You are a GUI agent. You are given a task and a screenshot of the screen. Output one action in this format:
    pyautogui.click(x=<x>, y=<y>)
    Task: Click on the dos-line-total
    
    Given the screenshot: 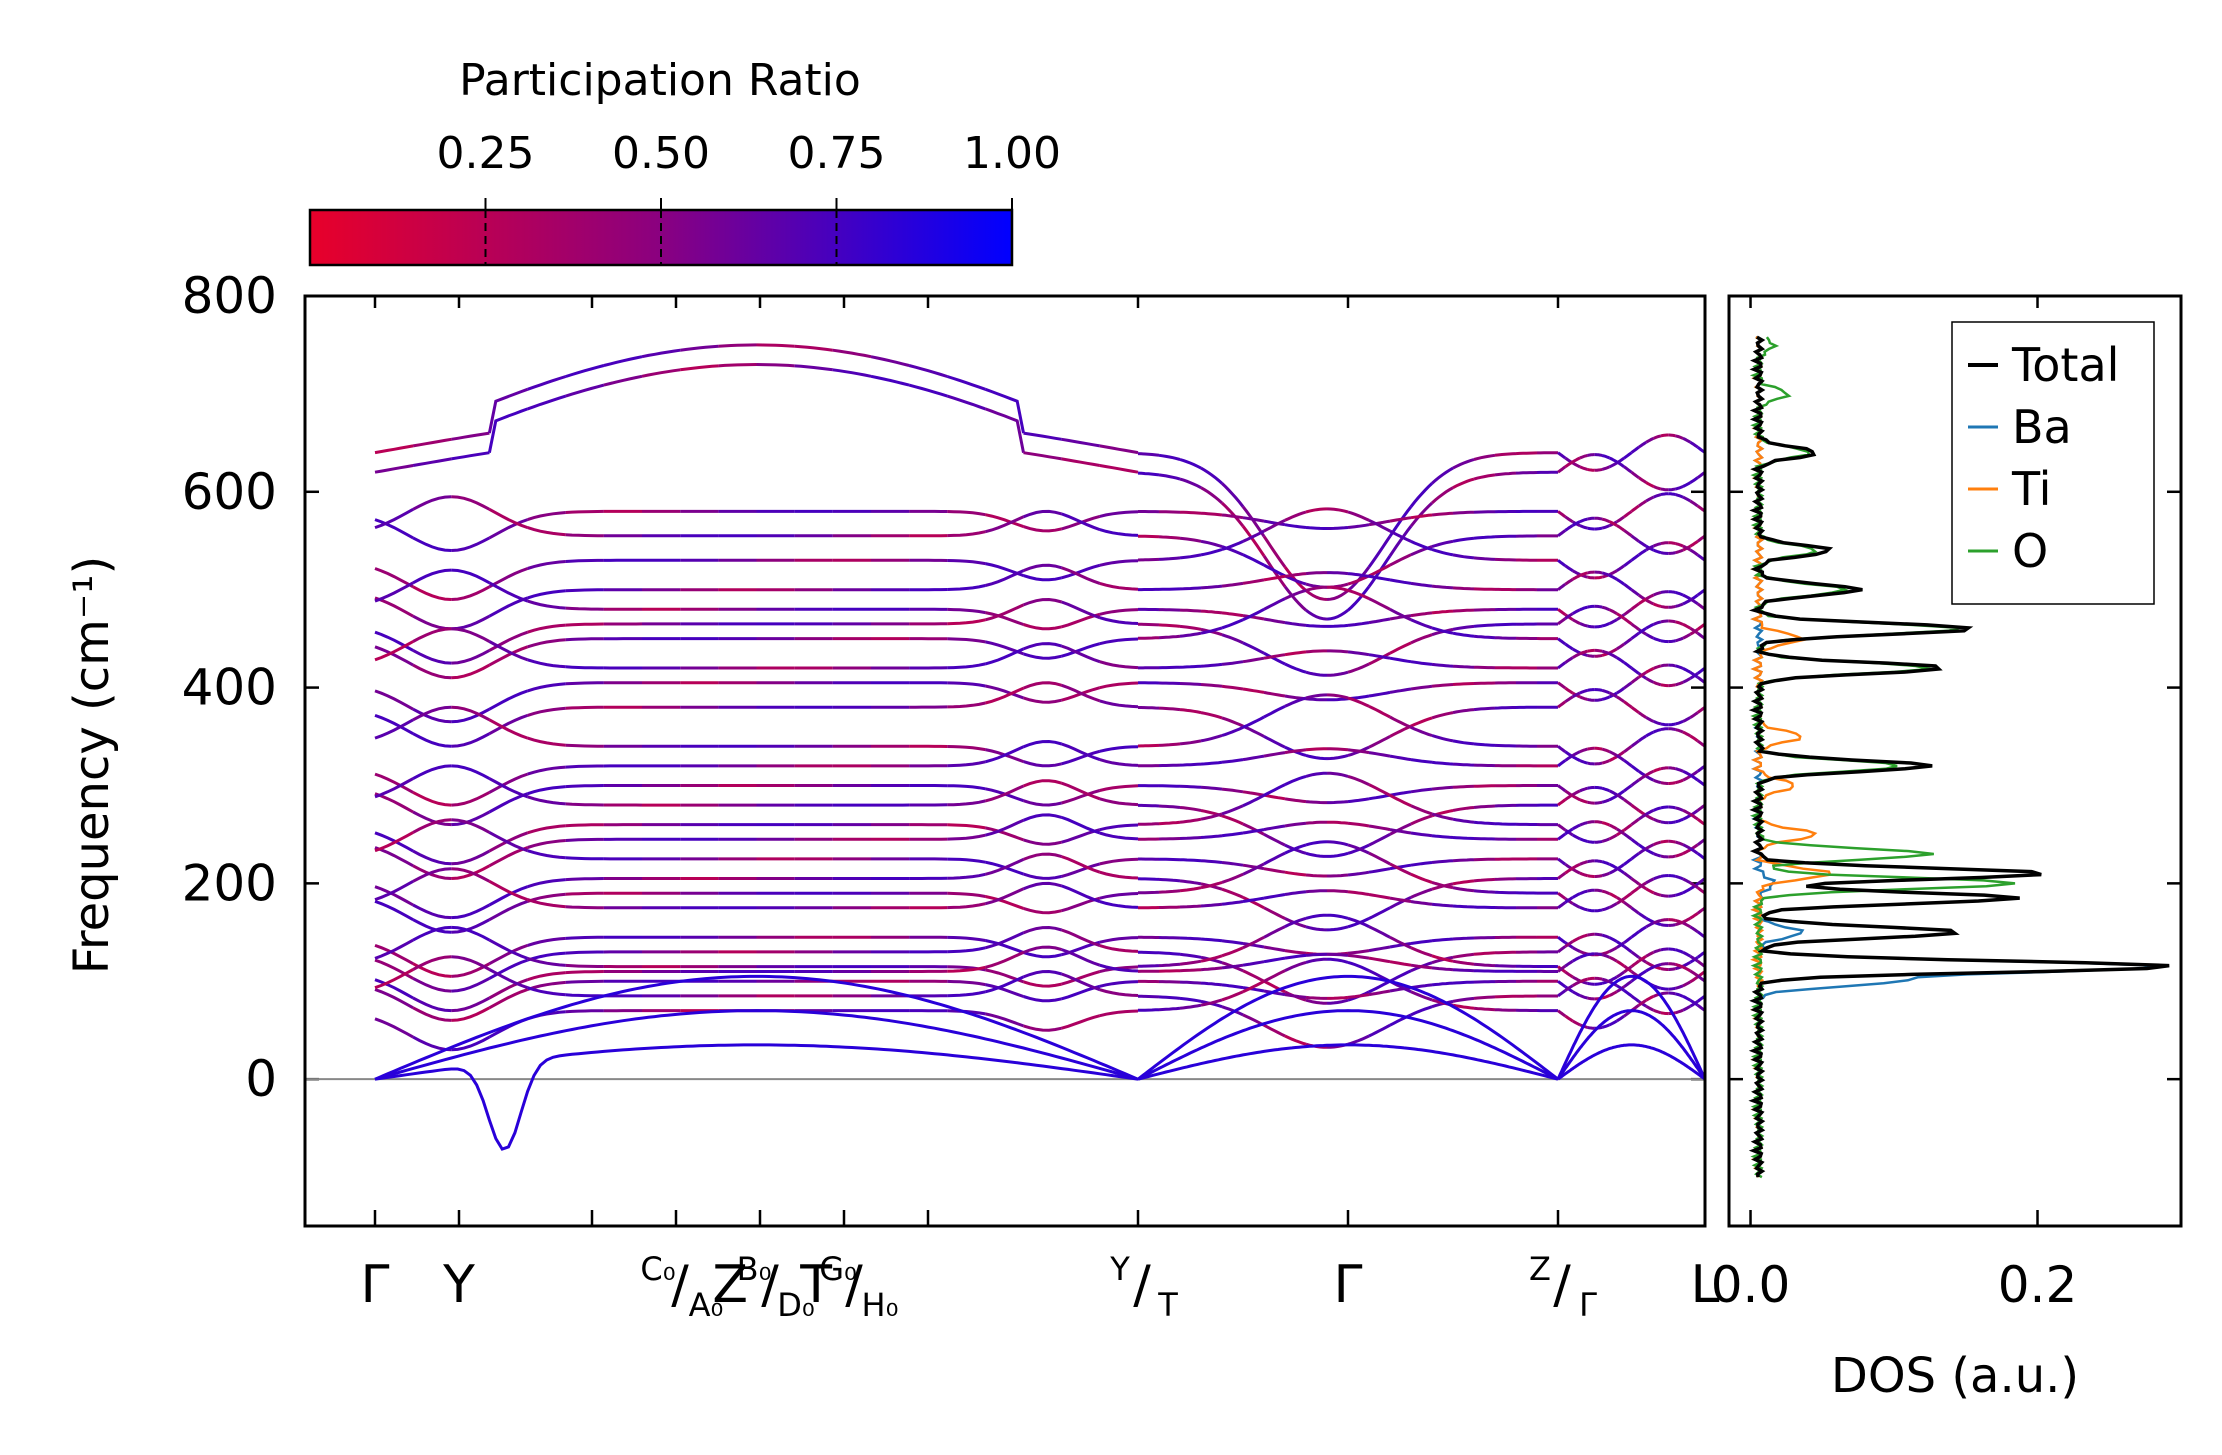 What is the action you would take?
    pyautogui.click(x=1959, y=756)
    